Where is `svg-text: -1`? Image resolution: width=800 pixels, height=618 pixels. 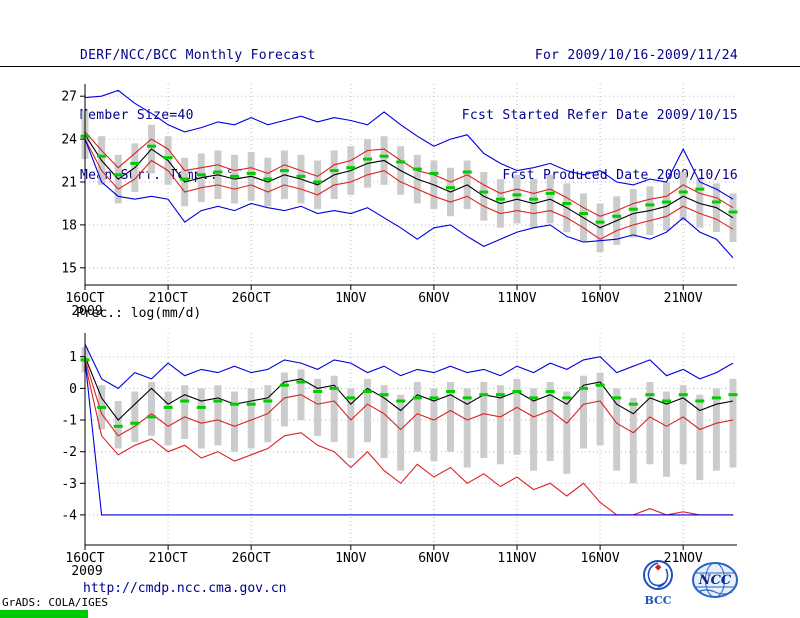
svg-text: -1 is located at coordinates (69, 421).